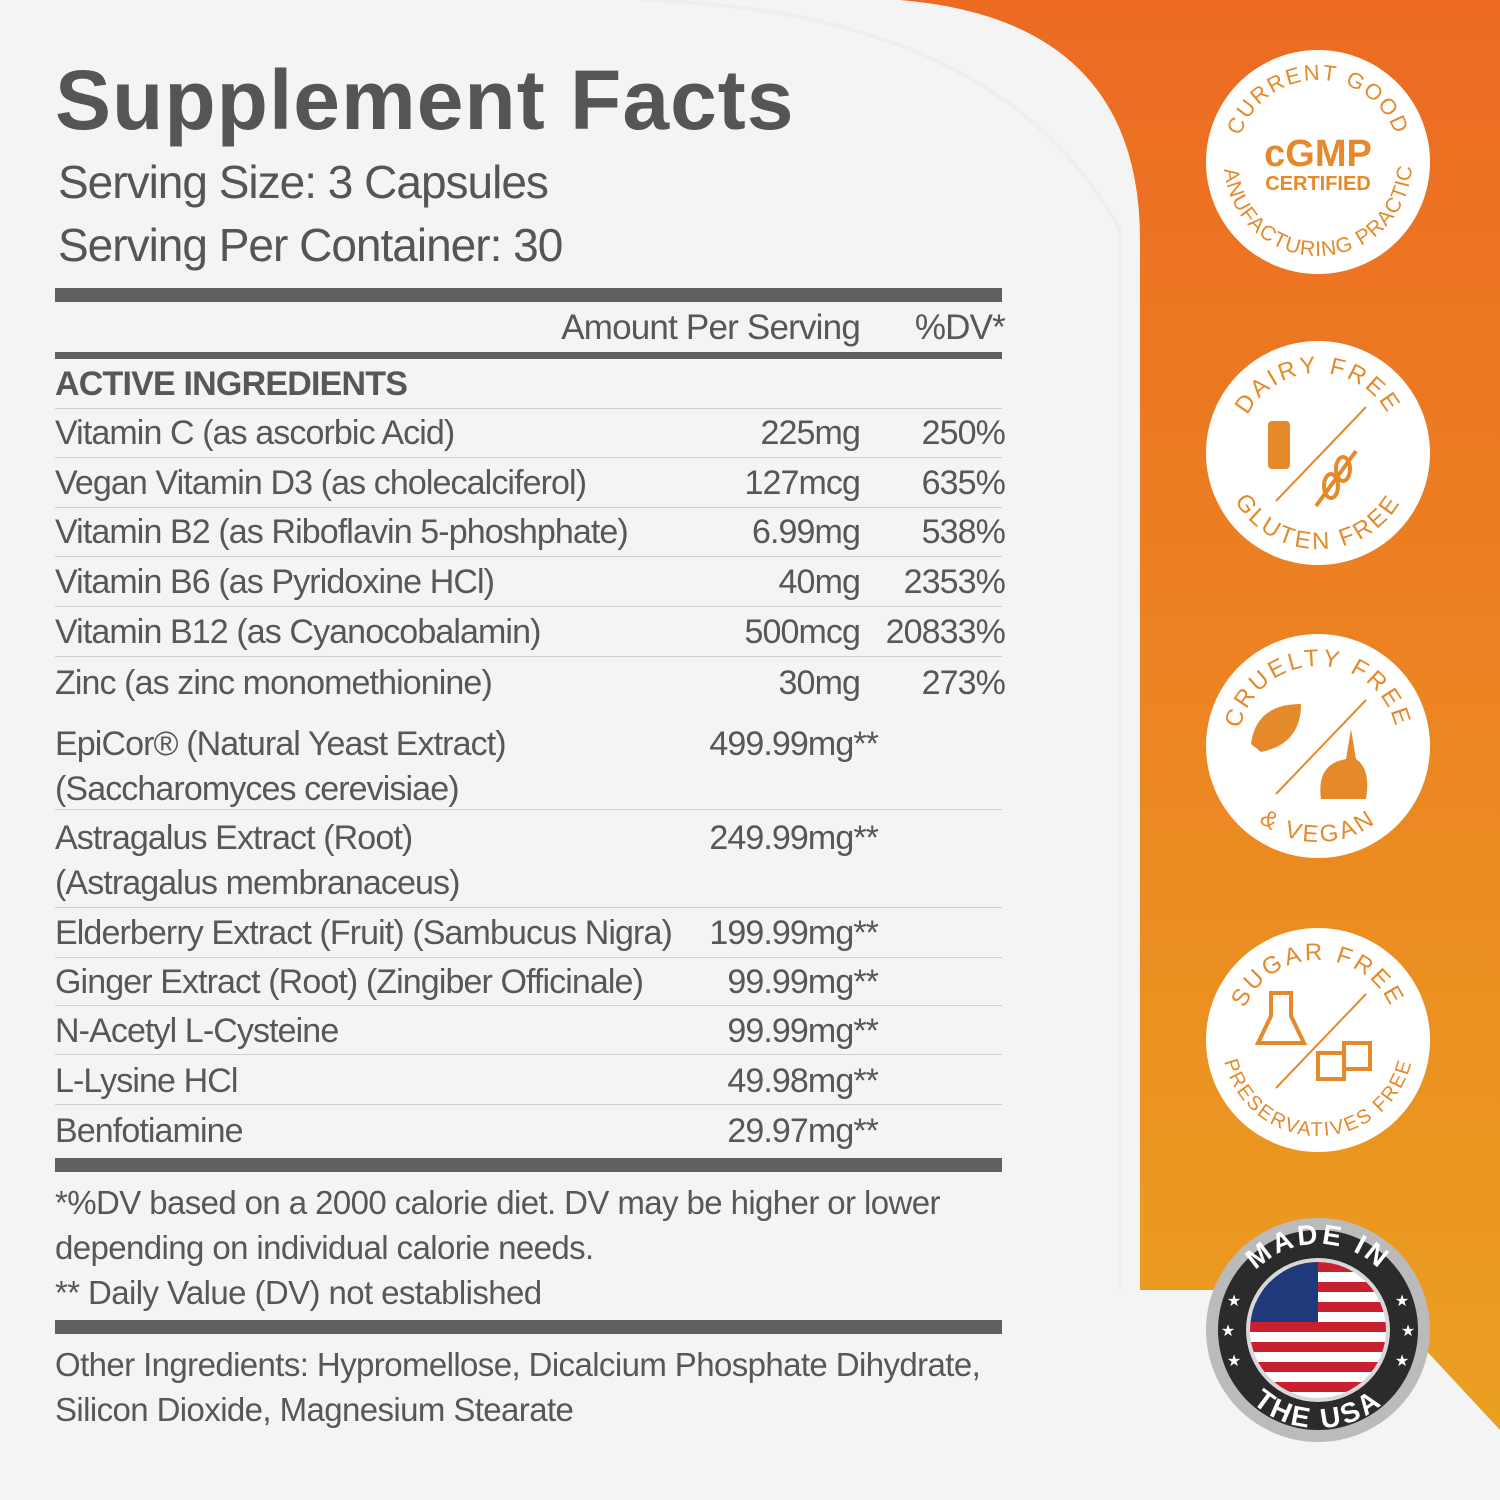  I want to click on other-ingredients-cont: Silicon Dioxide, Magnesium Stearate, so click(314, 1409).